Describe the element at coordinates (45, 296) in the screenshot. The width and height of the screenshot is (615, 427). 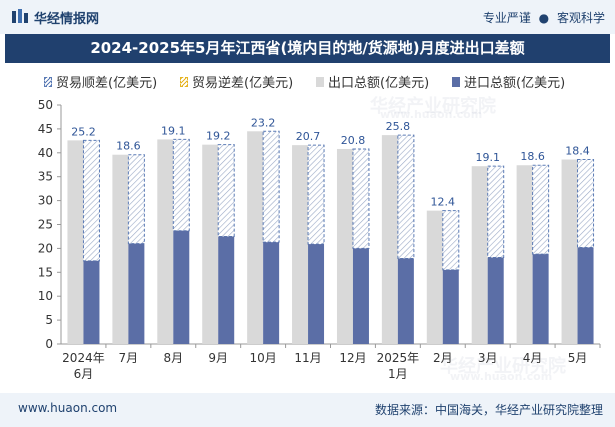
I see `y-tick-label: 10` at that location.